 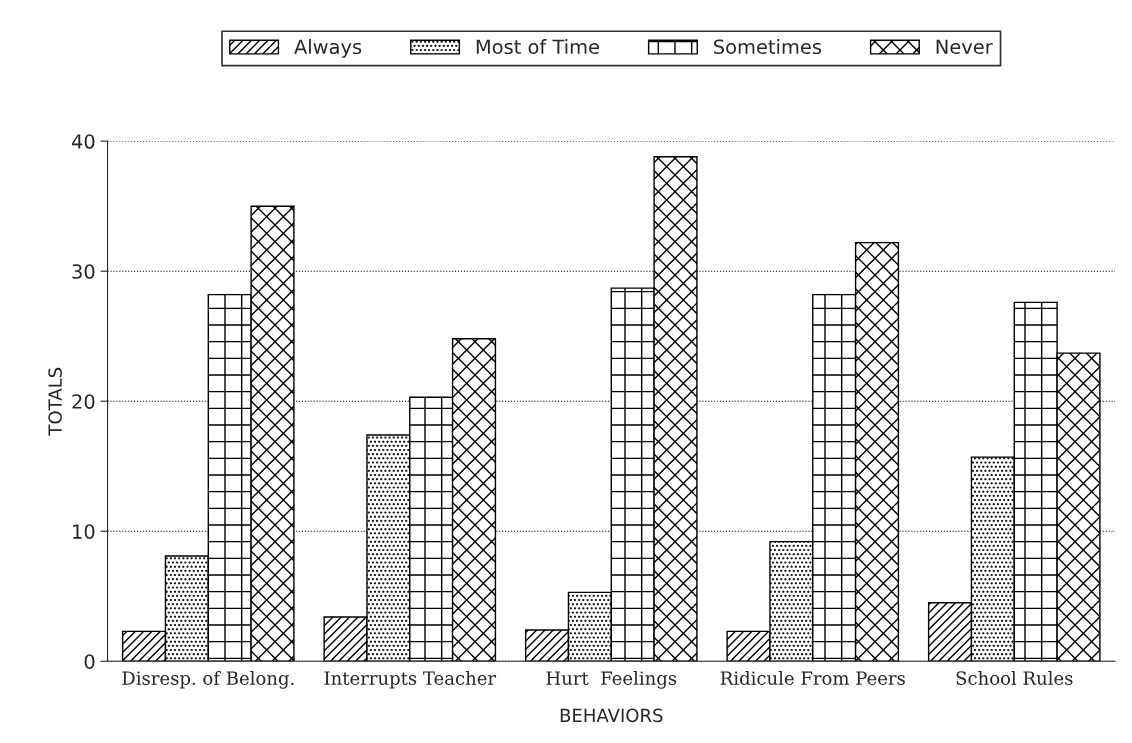 What do you see at coordinates (410, 679) in the screenshot?
I see `x-tick-label: Interrupts Teacher` at bounding box center [410, 679].